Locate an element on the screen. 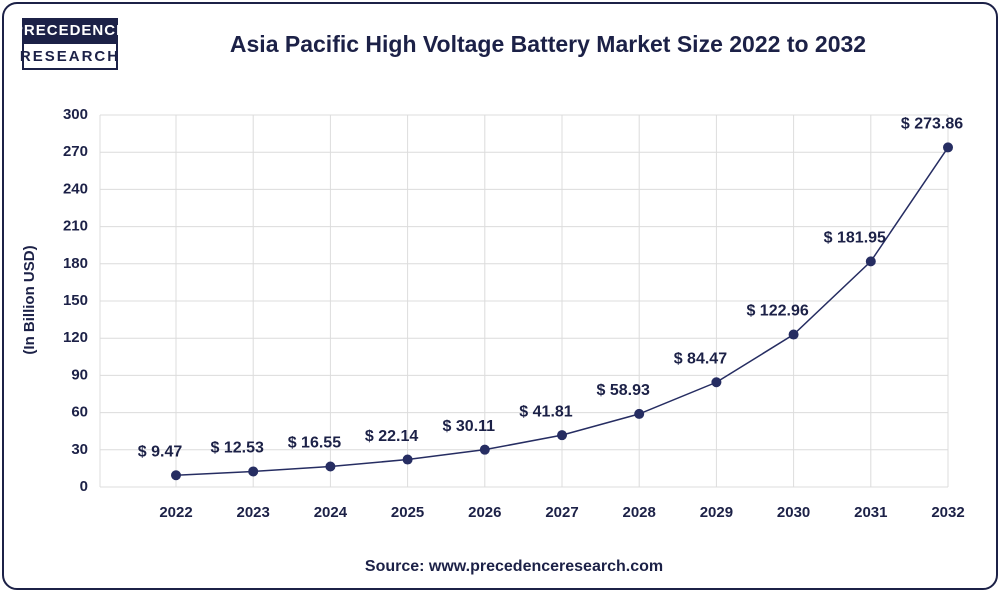 The width and height of the screenshot is (1000, 597). value-label: $ 122.96 is located at coordinates (777, 311).